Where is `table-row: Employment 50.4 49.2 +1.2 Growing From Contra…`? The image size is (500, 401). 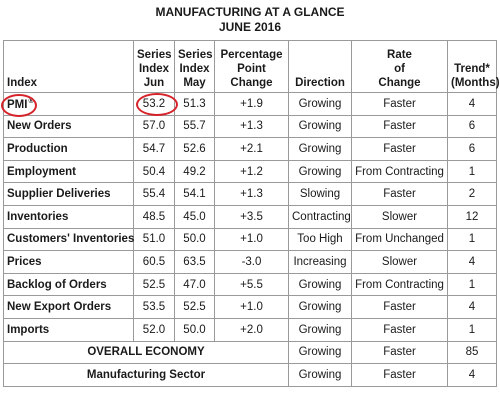
table-row: Employment 50.4 49.2 +1.2 Growing From Contra… is located at coordinates (250, 171).